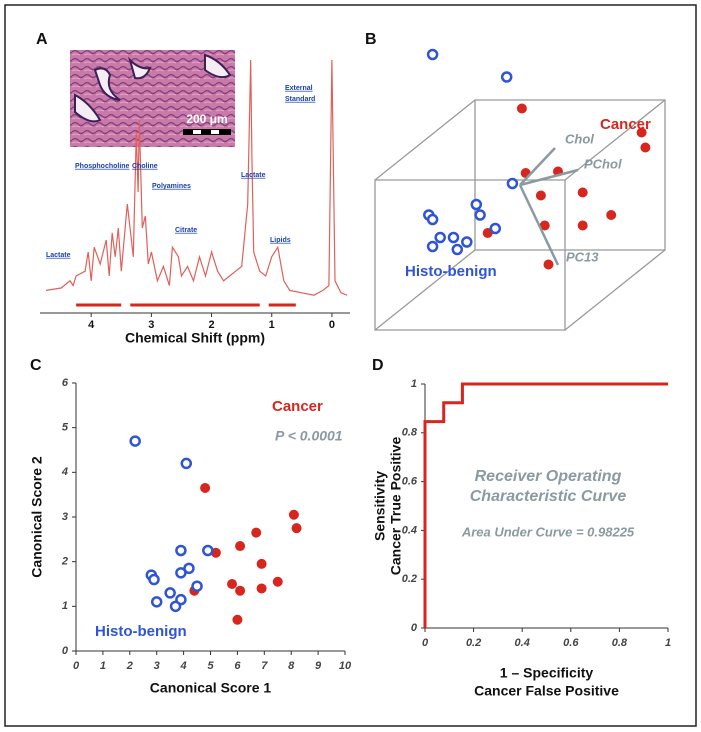 This screenshot has width=701, height=732. I want to click on roc-curve, so click(545, 505).